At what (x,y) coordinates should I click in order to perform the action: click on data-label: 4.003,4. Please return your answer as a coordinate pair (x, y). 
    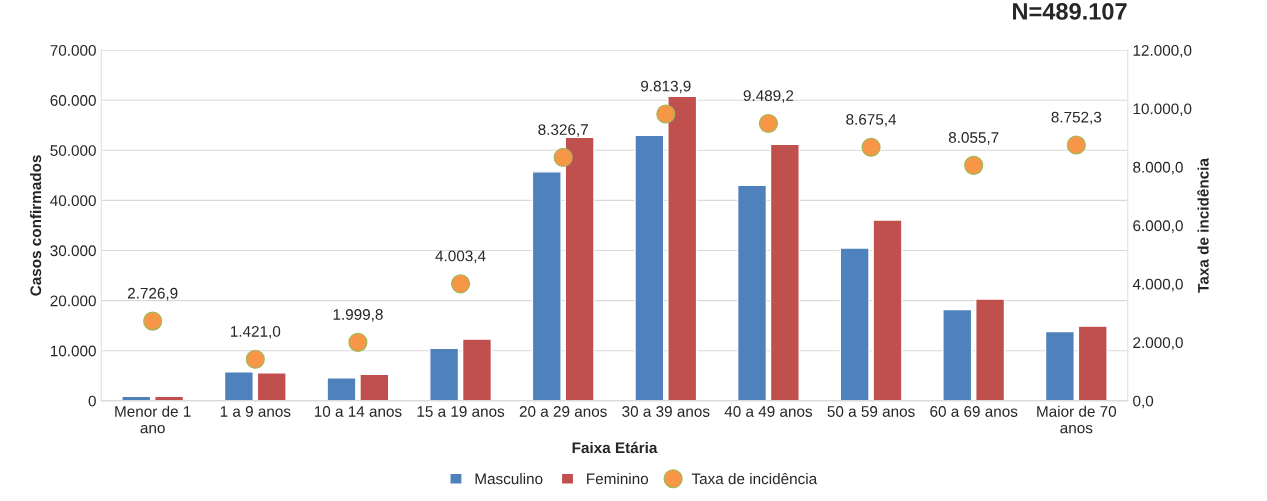
    Looking at the image, I should click on (460, 257).